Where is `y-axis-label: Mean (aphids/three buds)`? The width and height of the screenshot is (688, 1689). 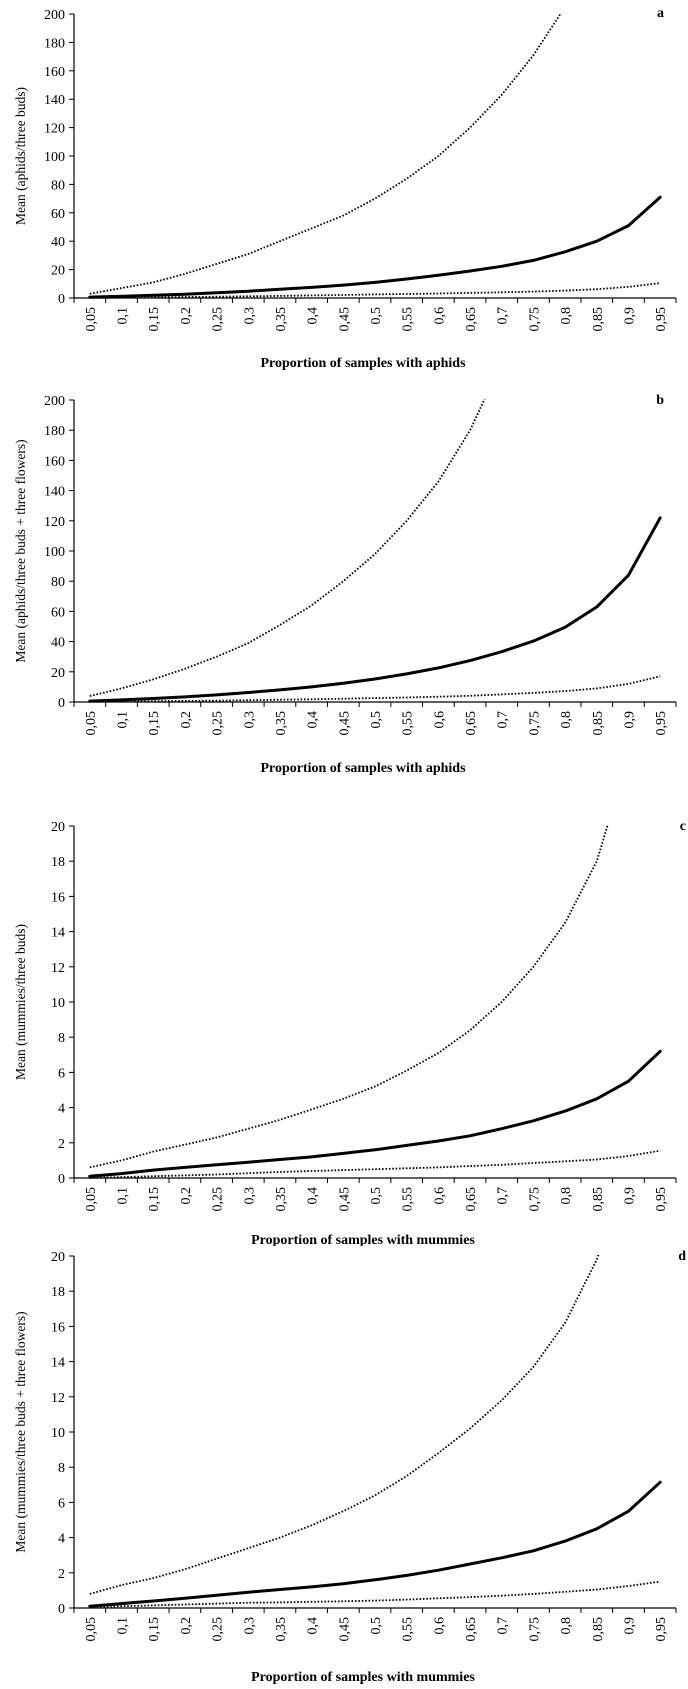 y-axis-label: Mean (aphids/three buds) is located at coordinates (20, 156).